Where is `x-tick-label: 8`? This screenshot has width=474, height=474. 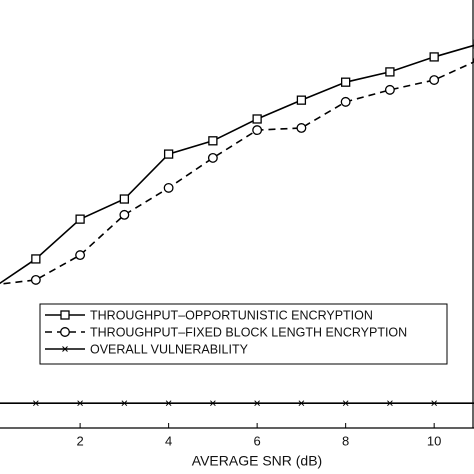 x-tick-label: 8 is located at coordinates (345, 440).